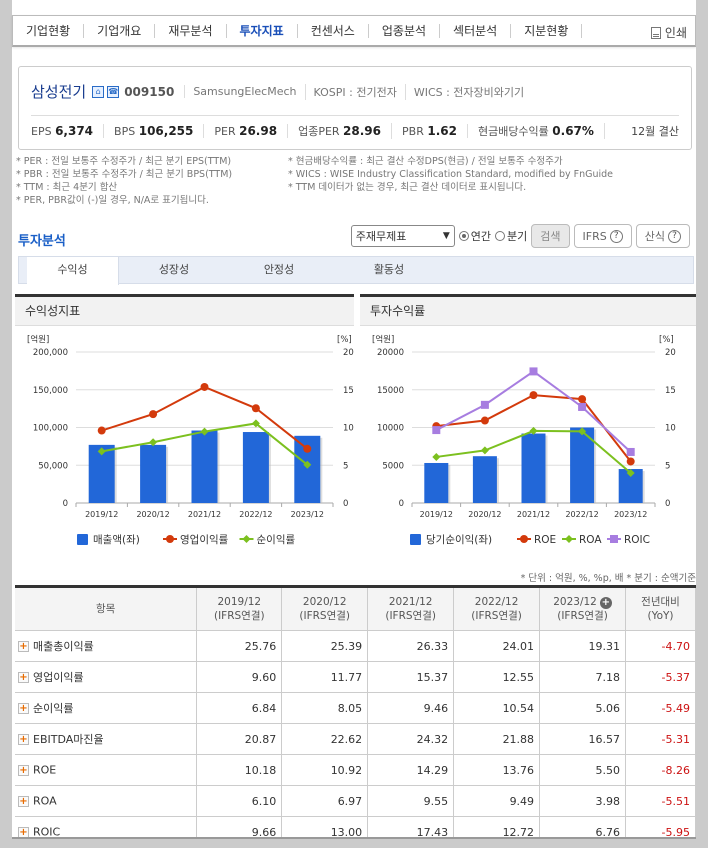  I want to click on header-2019: 2019/12 (IFRS연결), so click(239, 608).